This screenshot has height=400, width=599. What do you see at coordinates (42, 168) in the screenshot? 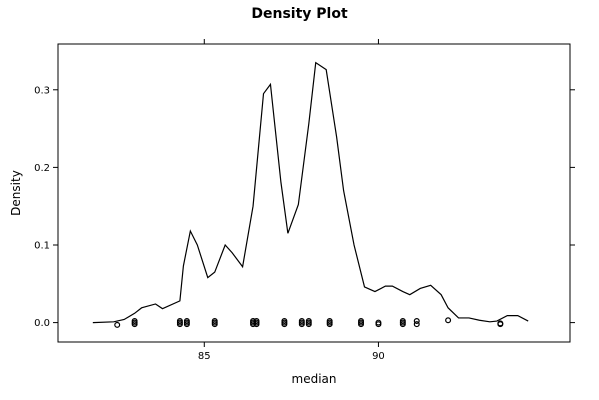
I see `y-tick-label: 0.2` at bounding box center [42, 168].